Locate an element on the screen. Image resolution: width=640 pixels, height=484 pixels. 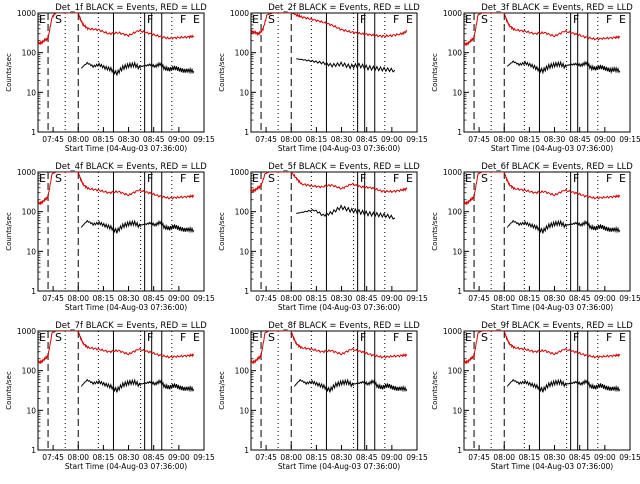
chart-title: Det_5f BLACK = Events, RED = LLD is located at coordinates (344, 167).